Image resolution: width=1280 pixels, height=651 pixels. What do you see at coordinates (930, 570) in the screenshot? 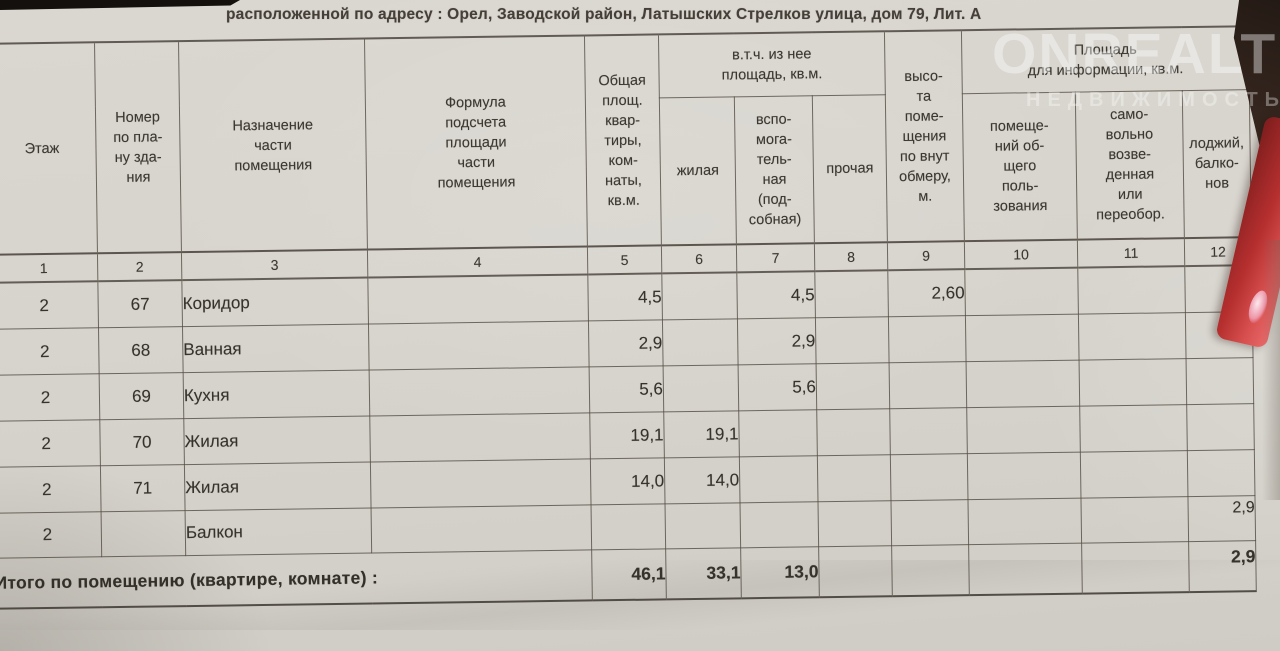
I see `total-height-value` at bounding box center [930, 570].